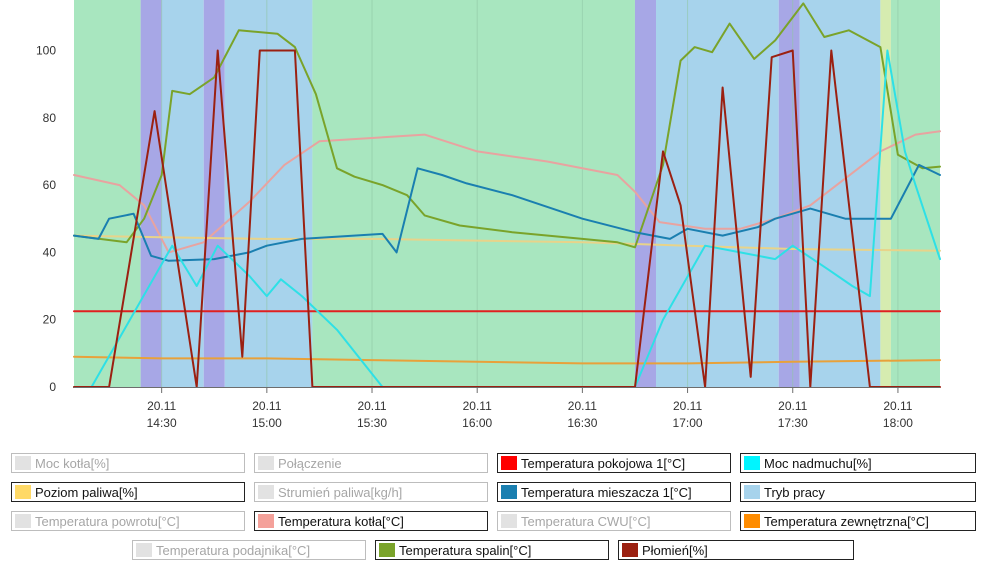 The height and width of the screenshot is (565, 1000). What do you see at coordinates (898, 423) in the screenshot?
I see `x-tick-time: 18:00` at bounding box center [898, 423].